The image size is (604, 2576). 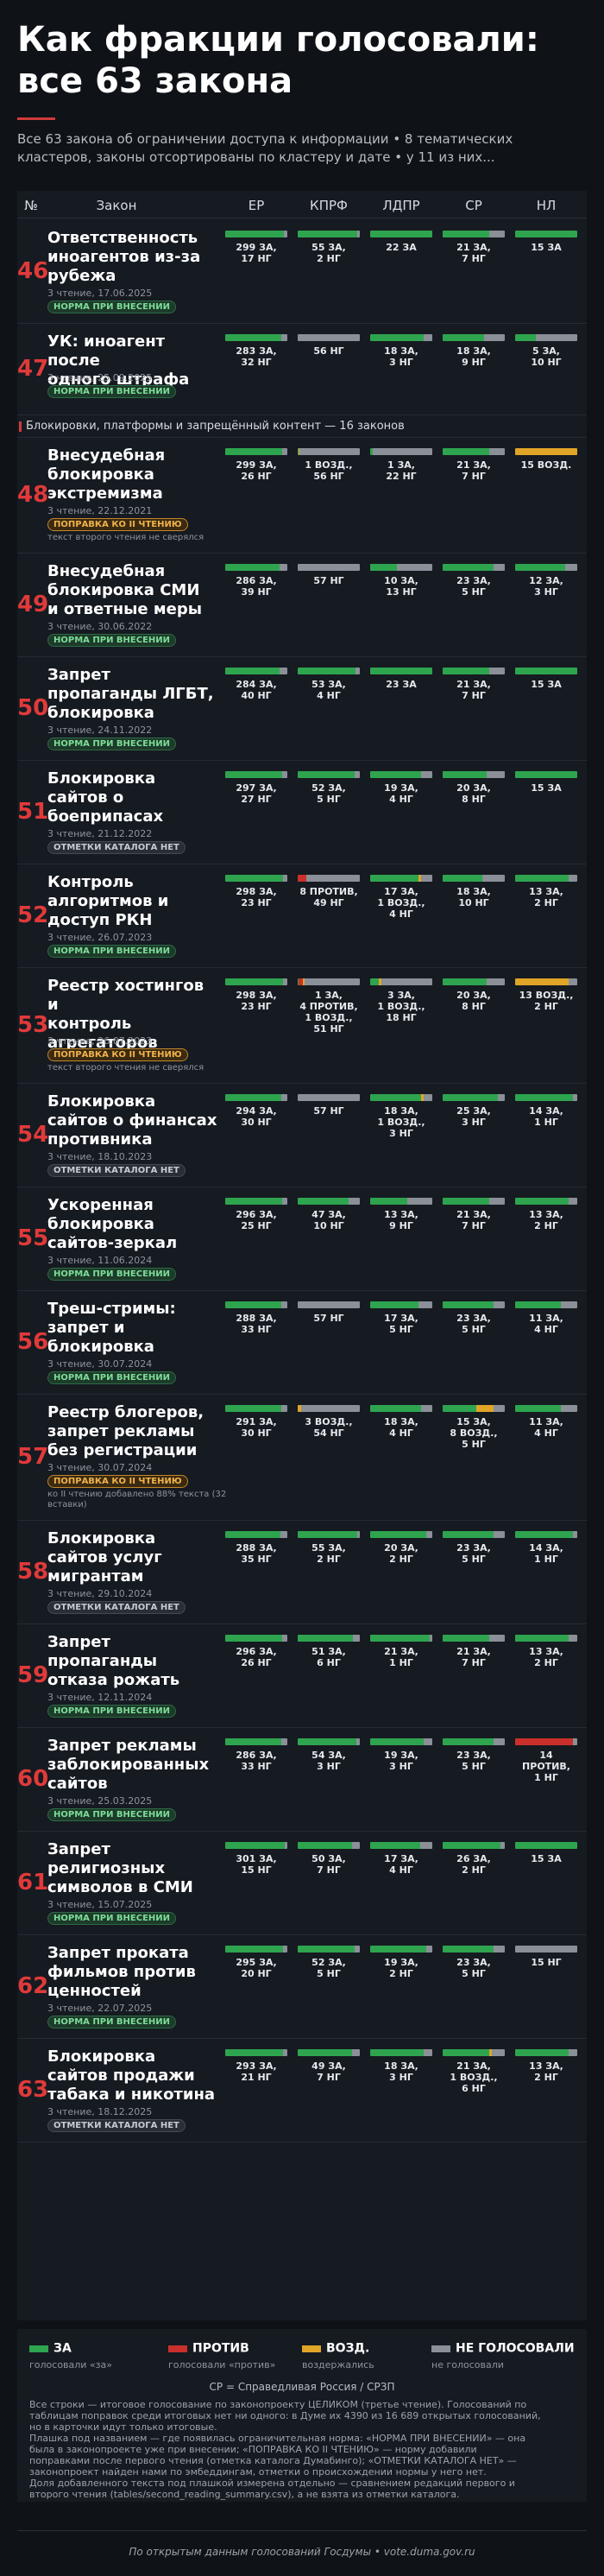 What do you see at coordinates (302, 2387) in the screenshot?
I see `legend-party-note: СР = Справедливая Россия / СРЗП` at bounding box center [302, 2387].